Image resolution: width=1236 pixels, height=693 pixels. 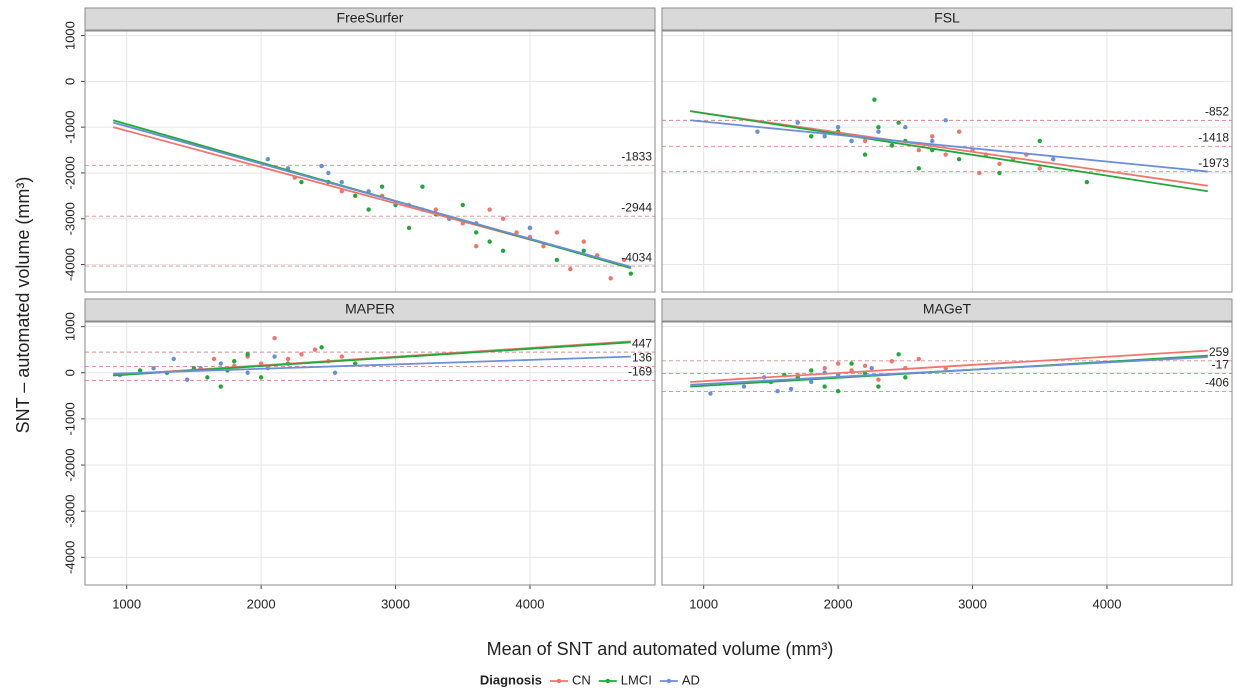 I want to click on y-tick-label: -3000, so click(x=69, y=511).